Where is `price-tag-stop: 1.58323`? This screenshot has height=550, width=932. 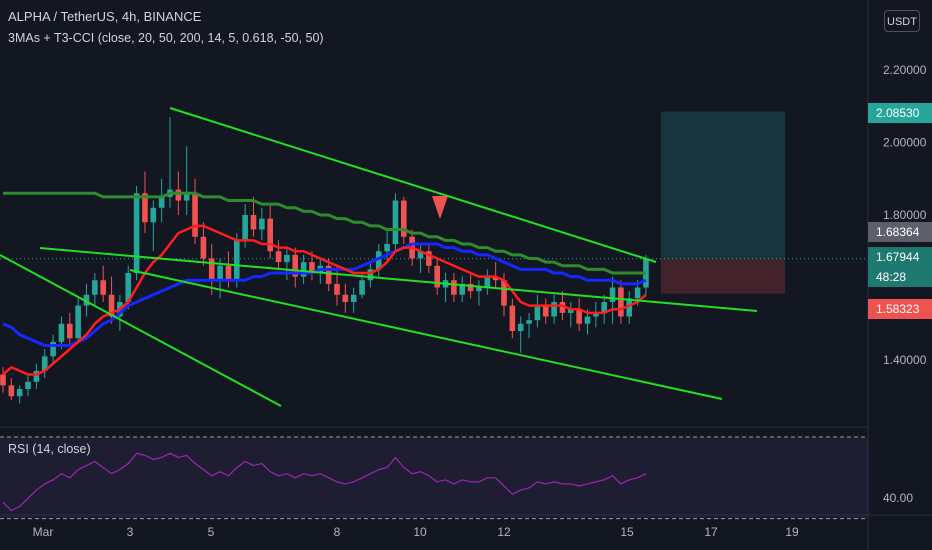 price-tag-stop: 1.58323 is located at coordinates (900, 309).